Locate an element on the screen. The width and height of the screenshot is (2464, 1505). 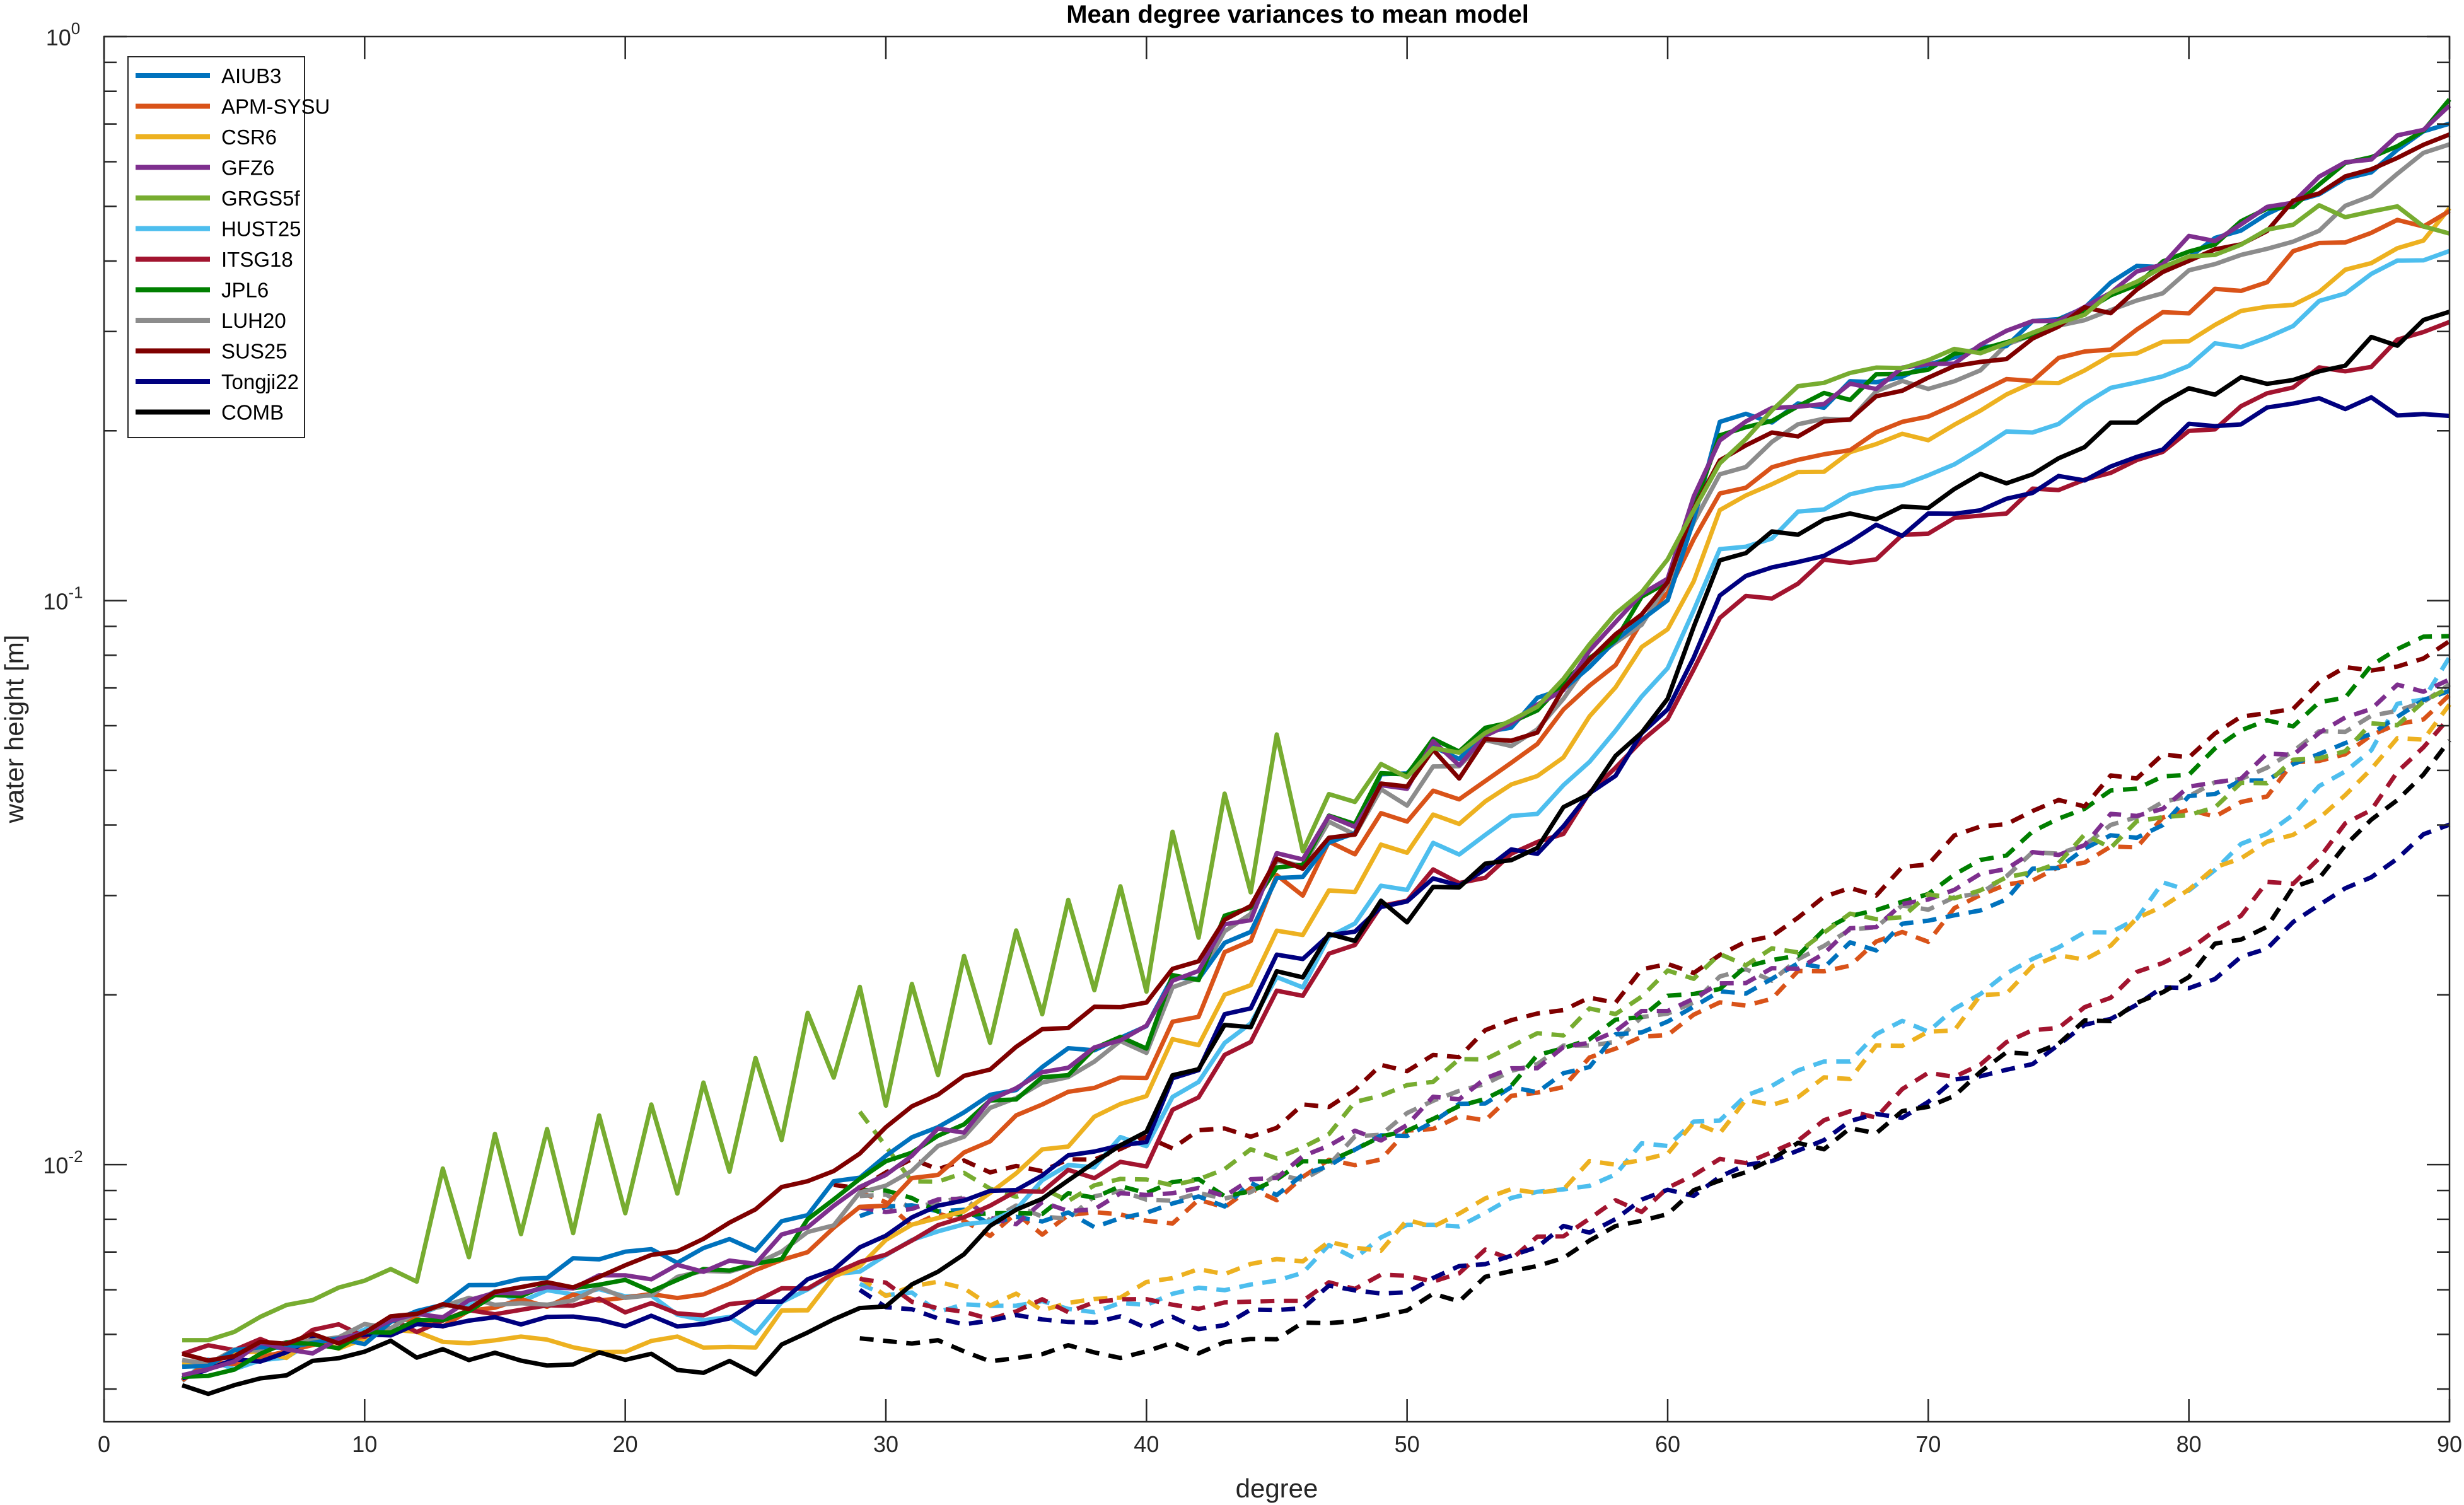
legend-label-sus25: SUS25 is located at coordinates (255, 351).